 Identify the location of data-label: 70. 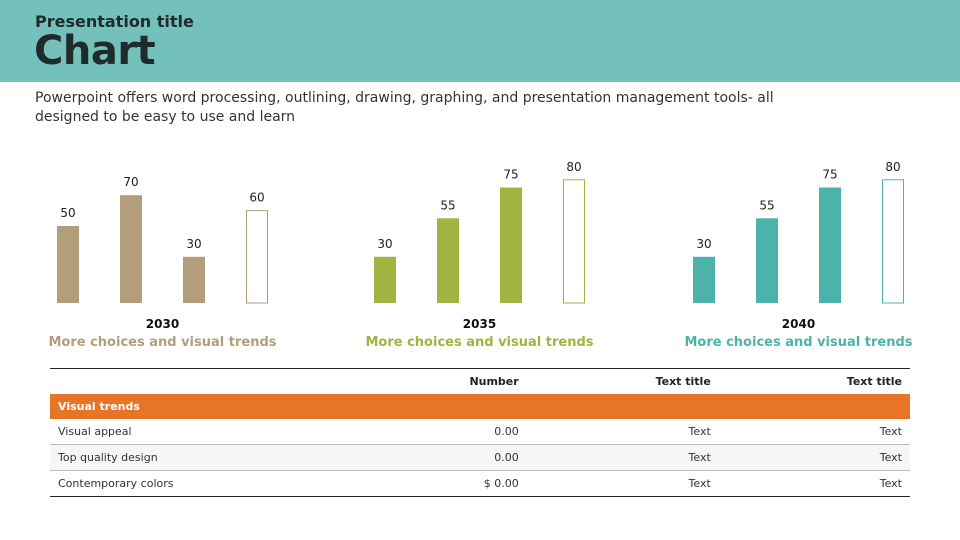
(130, 182).